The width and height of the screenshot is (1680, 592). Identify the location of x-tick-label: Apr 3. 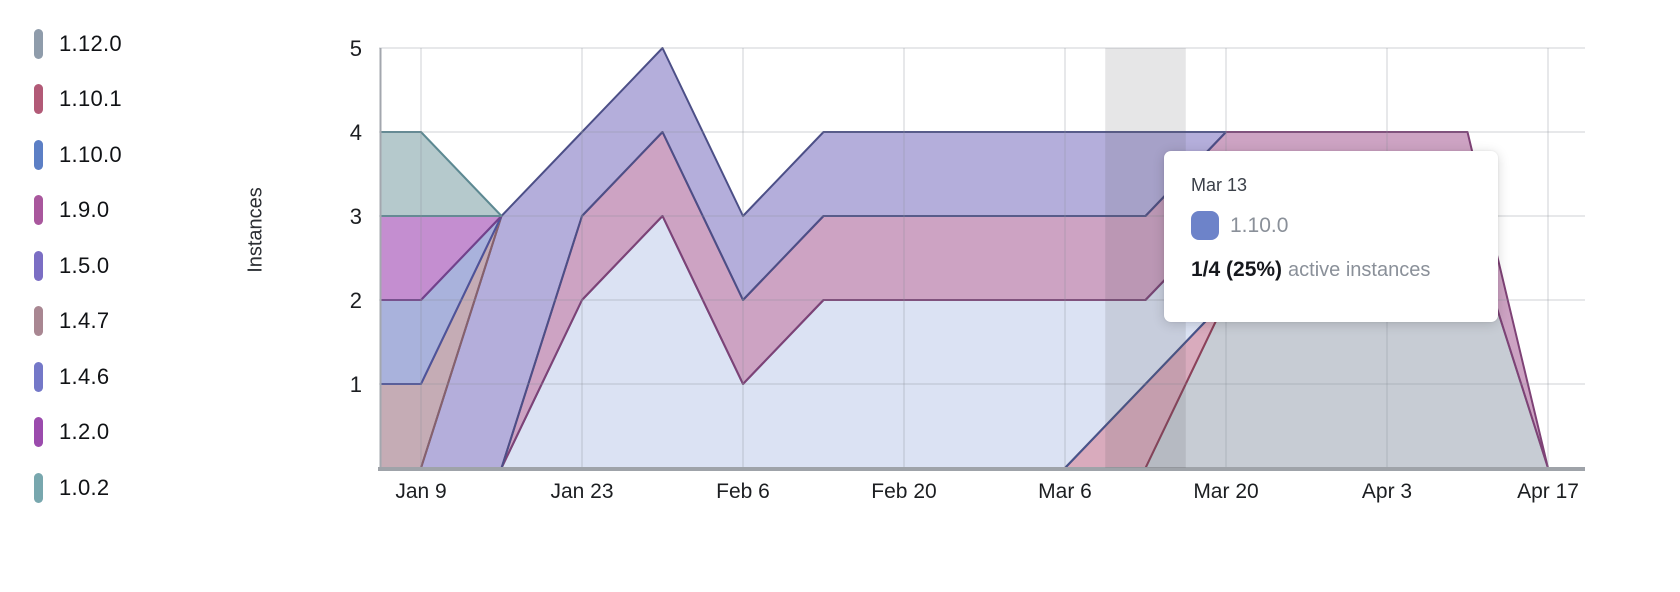
(1387, 491).